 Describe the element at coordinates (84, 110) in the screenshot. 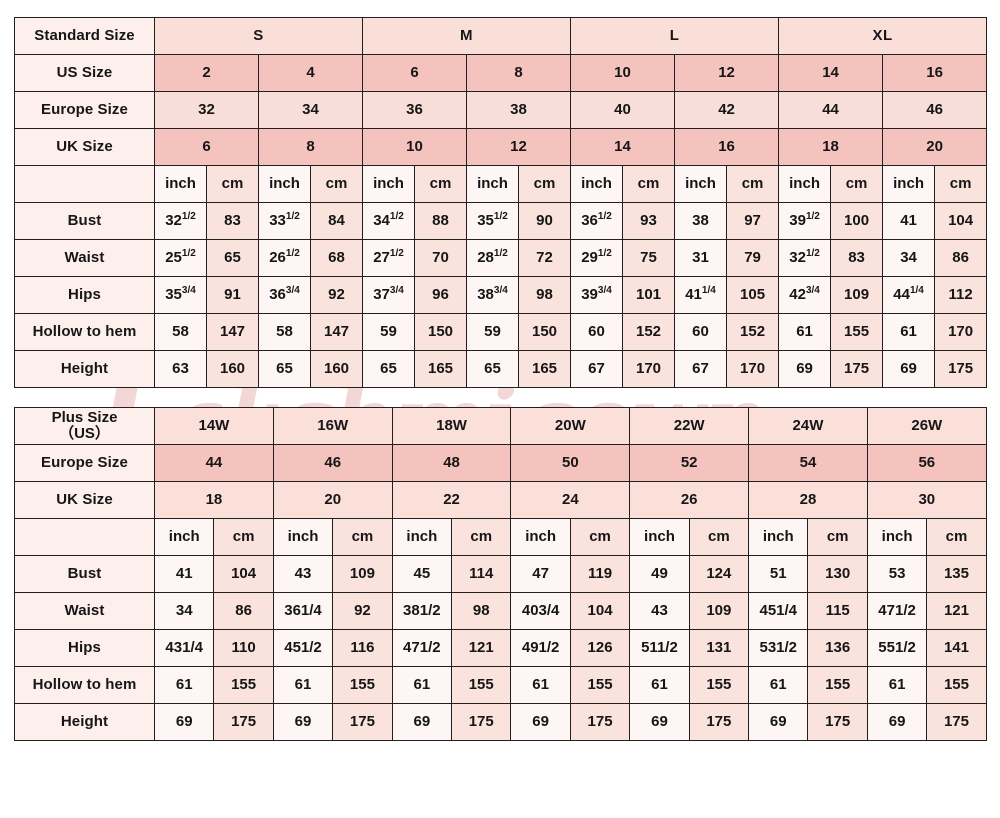

I see `row-header-europe-size: Europe Size` at that location.